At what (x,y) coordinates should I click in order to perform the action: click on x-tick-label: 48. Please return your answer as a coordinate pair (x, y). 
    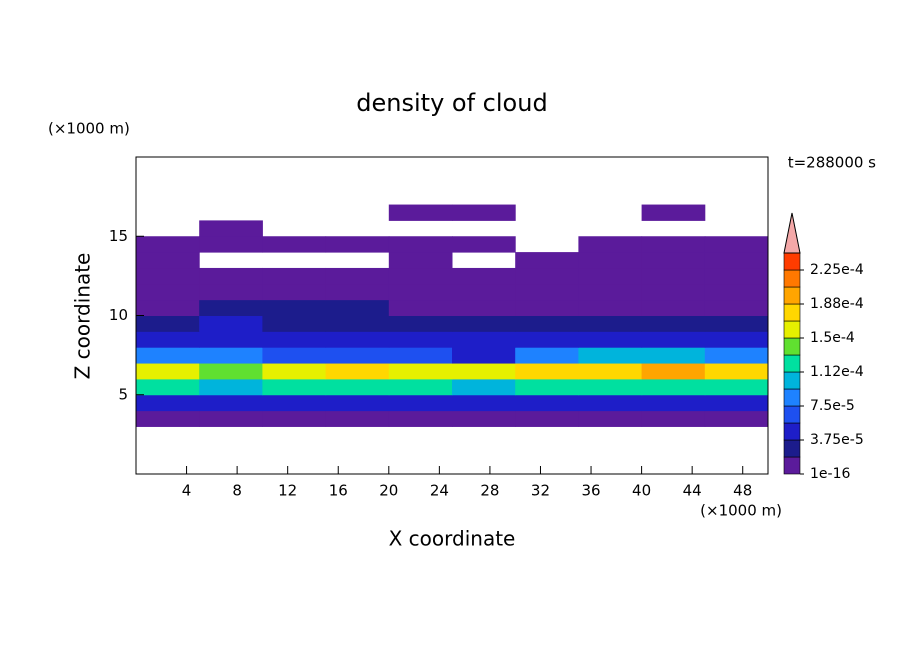
    Looking at the image, I should click on (742, 491).